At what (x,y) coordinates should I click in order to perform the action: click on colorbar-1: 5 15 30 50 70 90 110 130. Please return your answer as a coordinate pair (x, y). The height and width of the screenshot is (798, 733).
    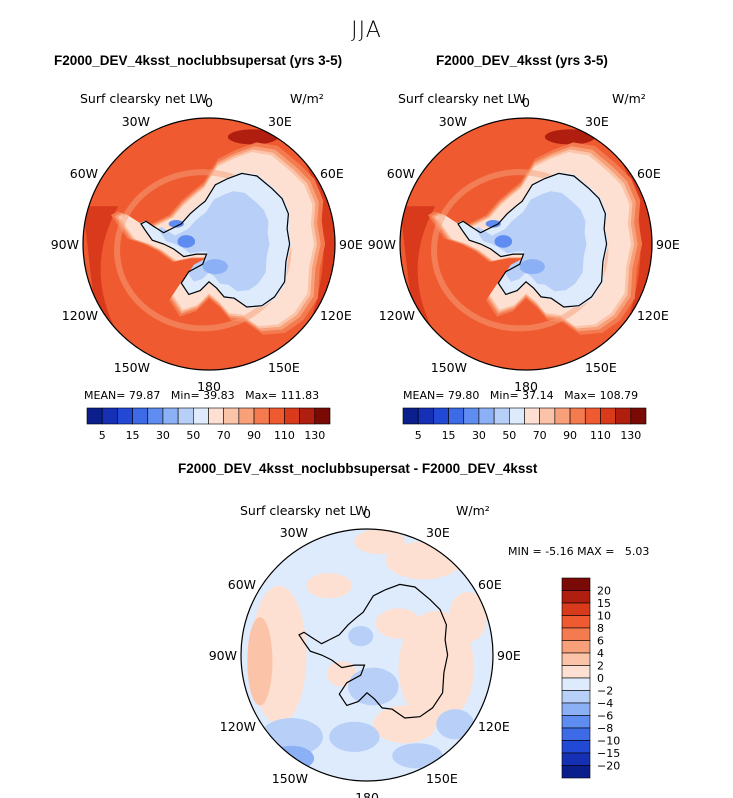
    Looking at the image, I should click on (208, 424).